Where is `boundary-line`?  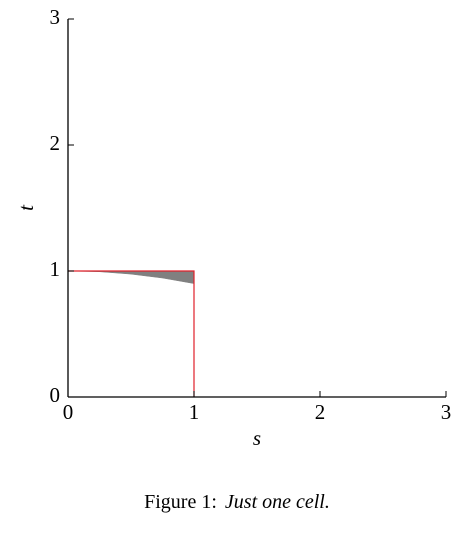
boundary-line is located at coordinates (131, 333).